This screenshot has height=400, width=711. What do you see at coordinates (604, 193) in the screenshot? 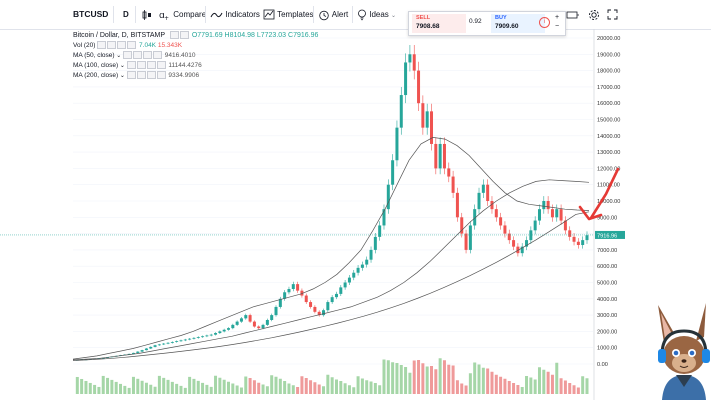
I see `annotation-arrow-shaft` at bounding box center [604, 193].